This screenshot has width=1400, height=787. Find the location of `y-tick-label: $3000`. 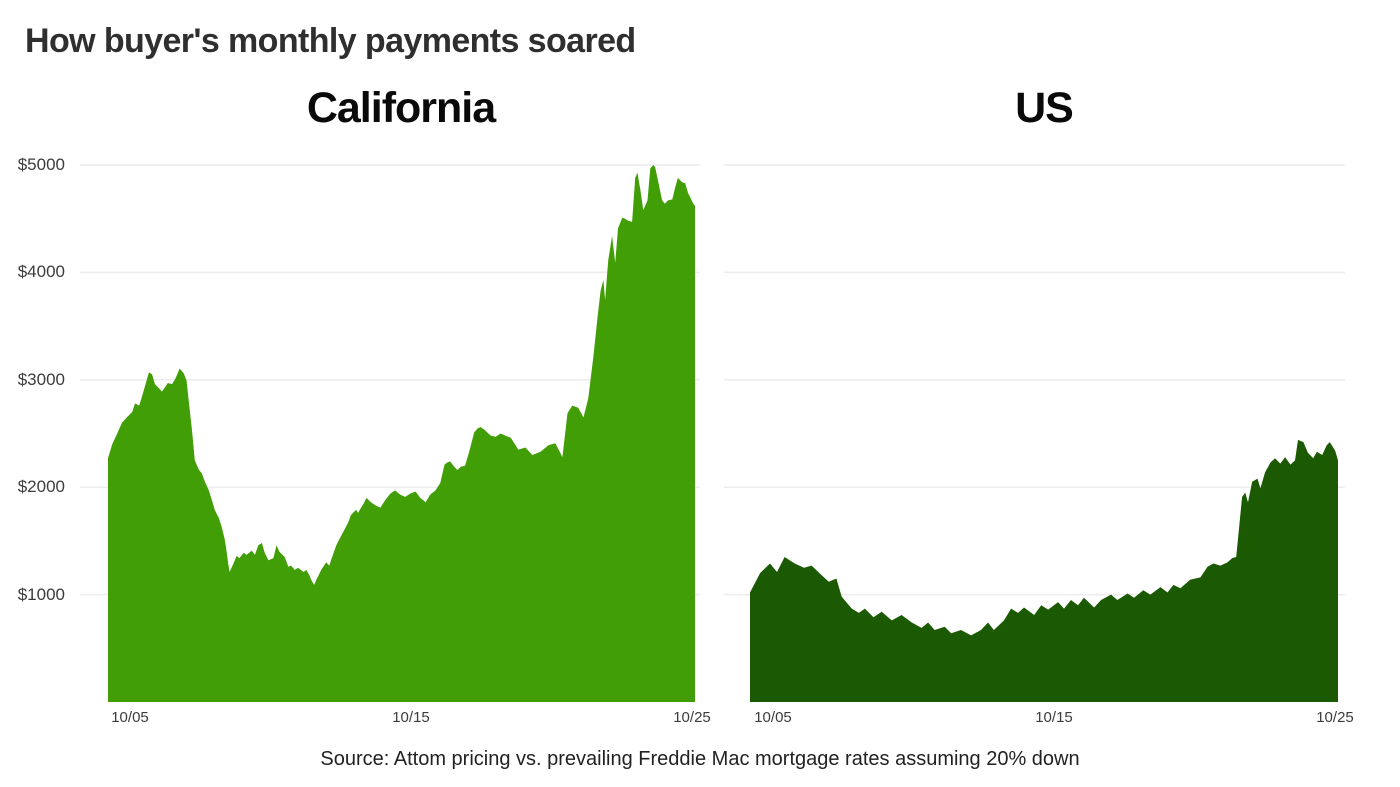

y-tick-label: $3000 is located at coordinates (41, 379).